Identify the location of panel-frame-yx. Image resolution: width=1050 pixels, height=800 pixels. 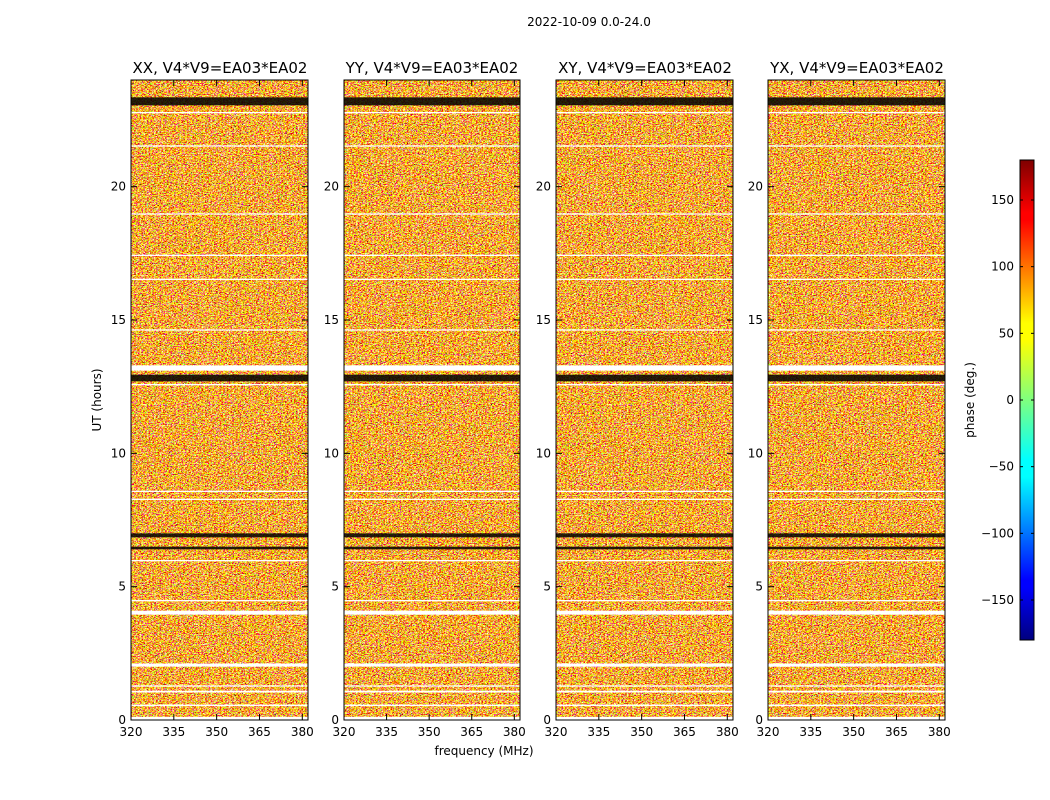
(856, 400).